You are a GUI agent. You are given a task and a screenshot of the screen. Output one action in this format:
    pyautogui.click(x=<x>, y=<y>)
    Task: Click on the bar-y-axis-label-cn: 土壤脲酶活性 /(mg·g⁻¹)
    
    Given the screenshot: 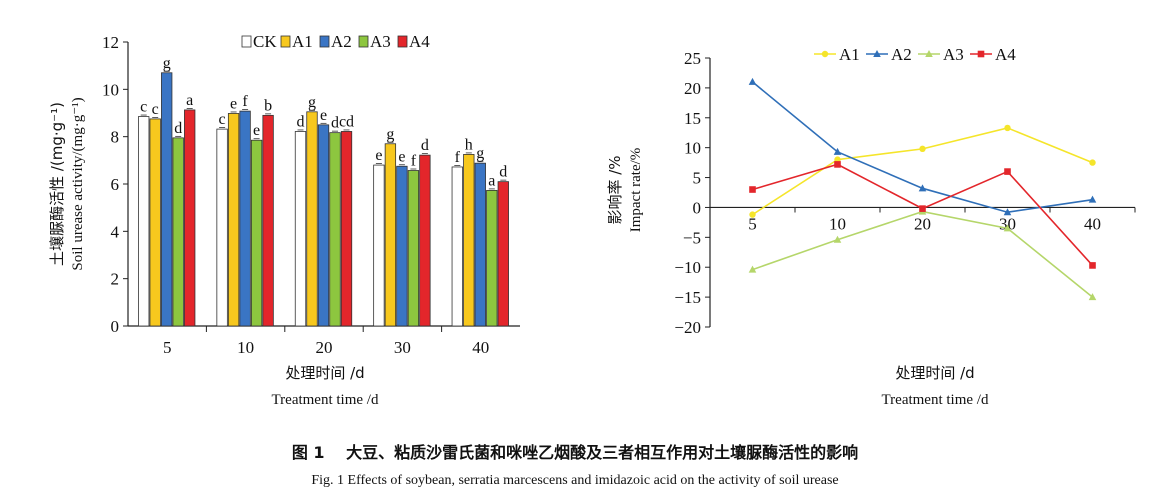 What is the action you would take?
    pyautogui.click(x=57, y=184)
    